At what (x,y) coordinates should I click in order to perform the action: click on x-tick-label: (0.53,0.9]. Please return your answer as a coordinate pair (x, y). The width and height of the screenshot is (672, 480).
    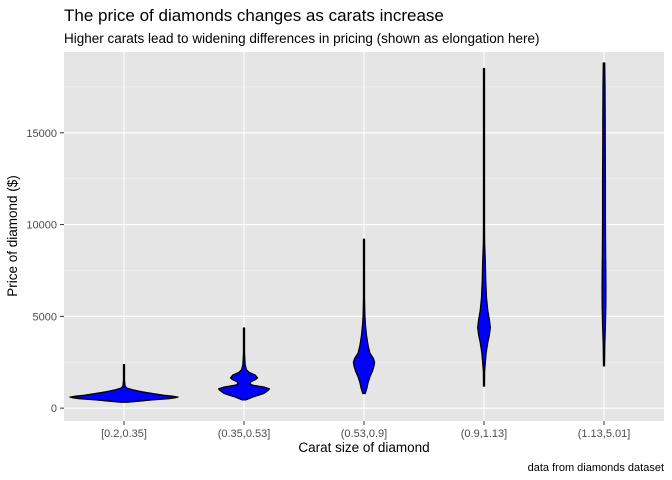
    Looking at the image, I should click on (364, 434).